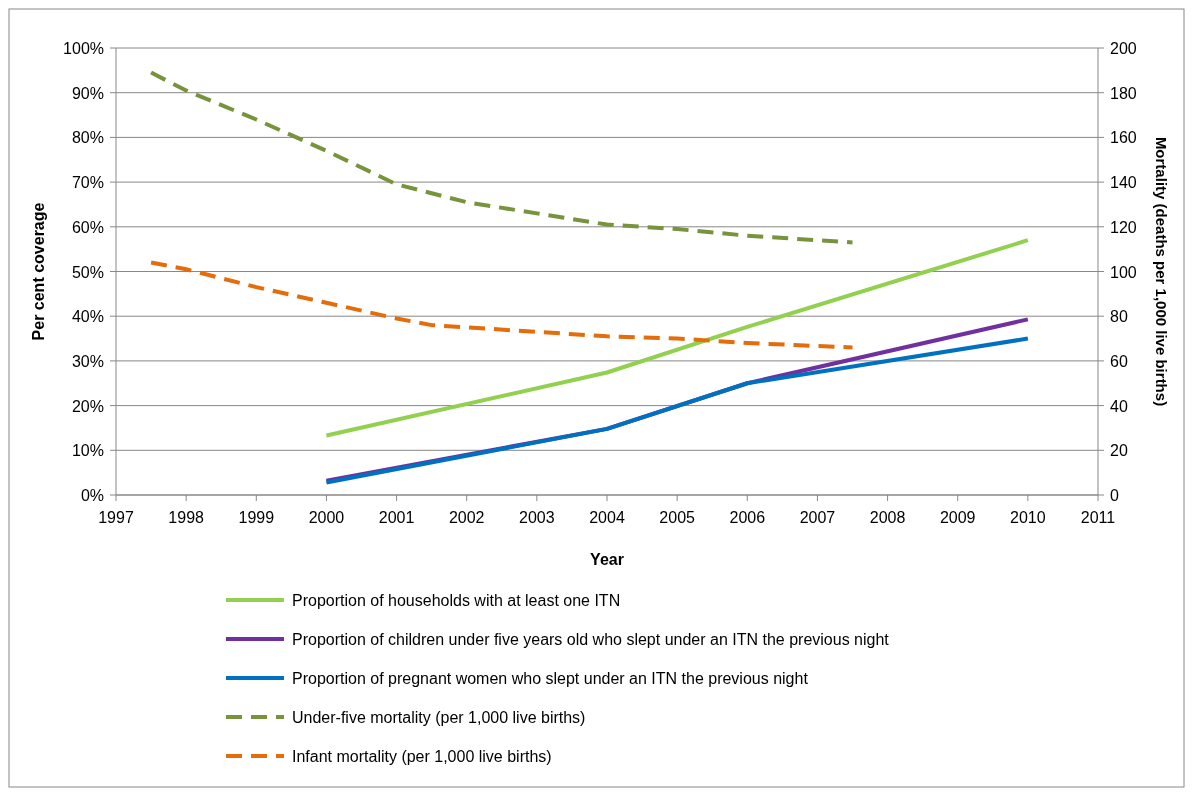  What do you see at coordinates (1123, 138) in the screenshot?
I see `y2-tick-label: 160` at bounding box center [1123, 138].